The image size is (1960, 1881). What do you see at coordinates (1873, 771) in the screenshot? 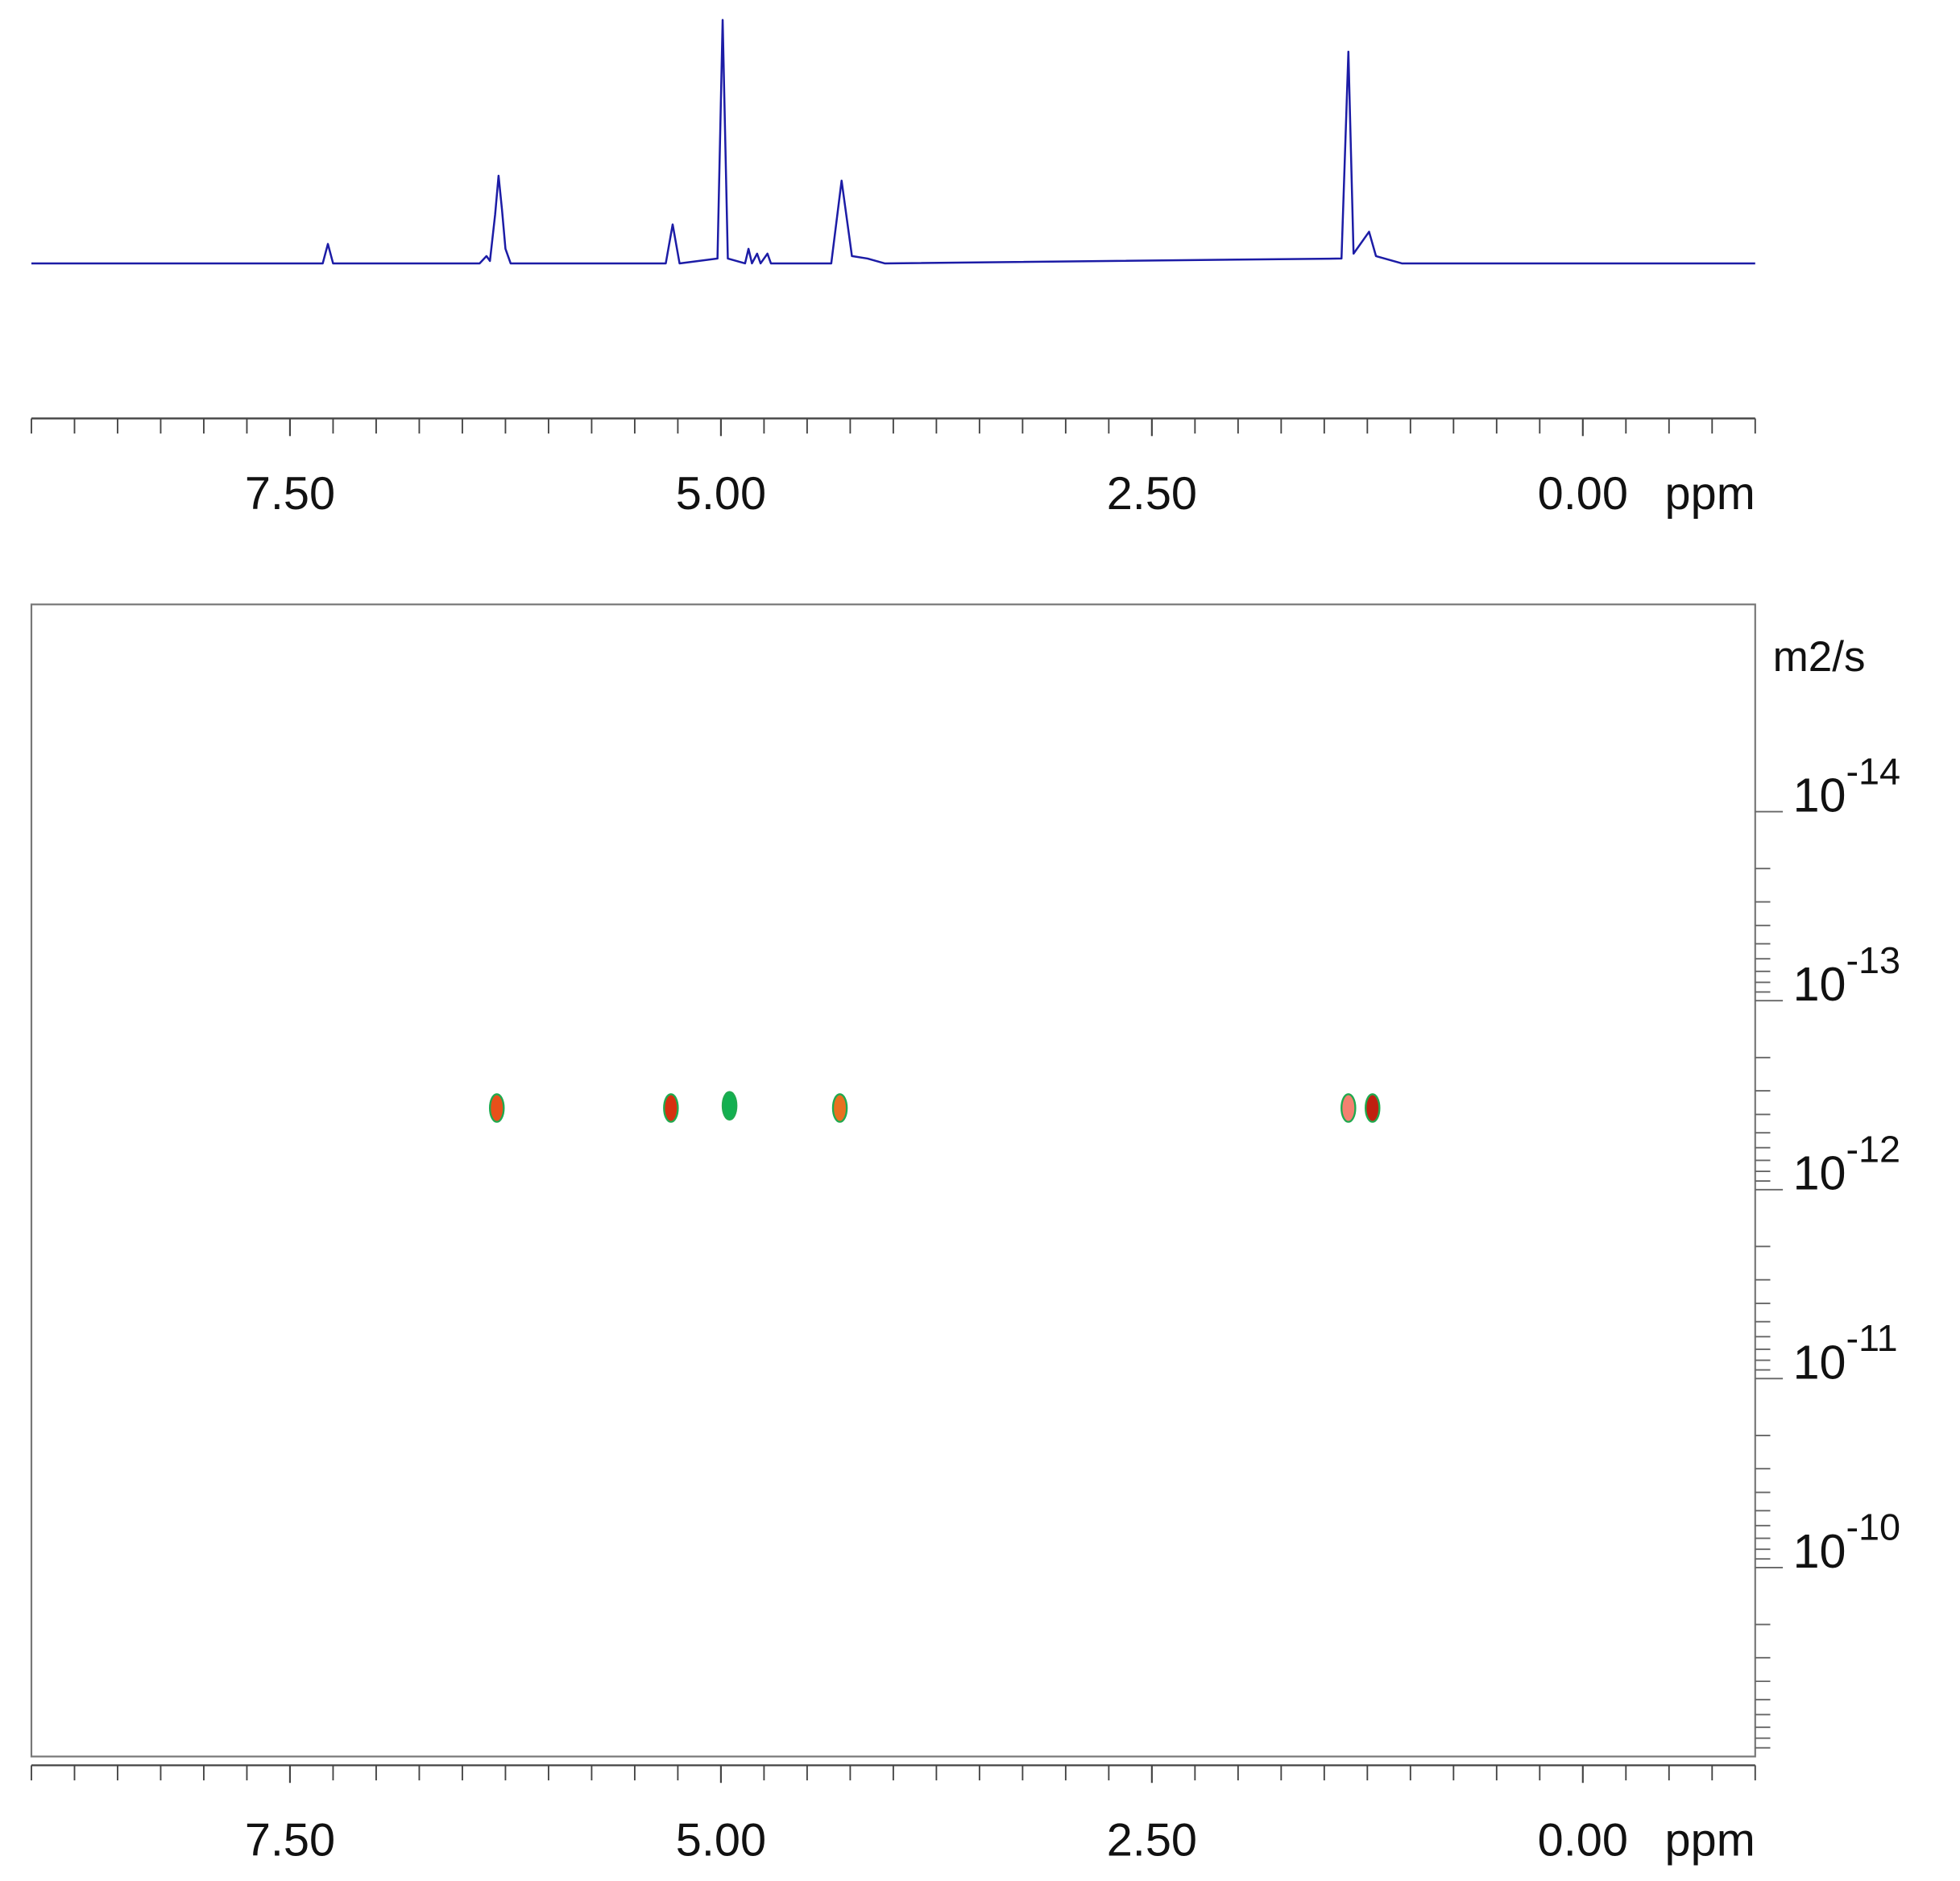
I see `y-tick-exponent: -14` at bounding box center [1873, 771].